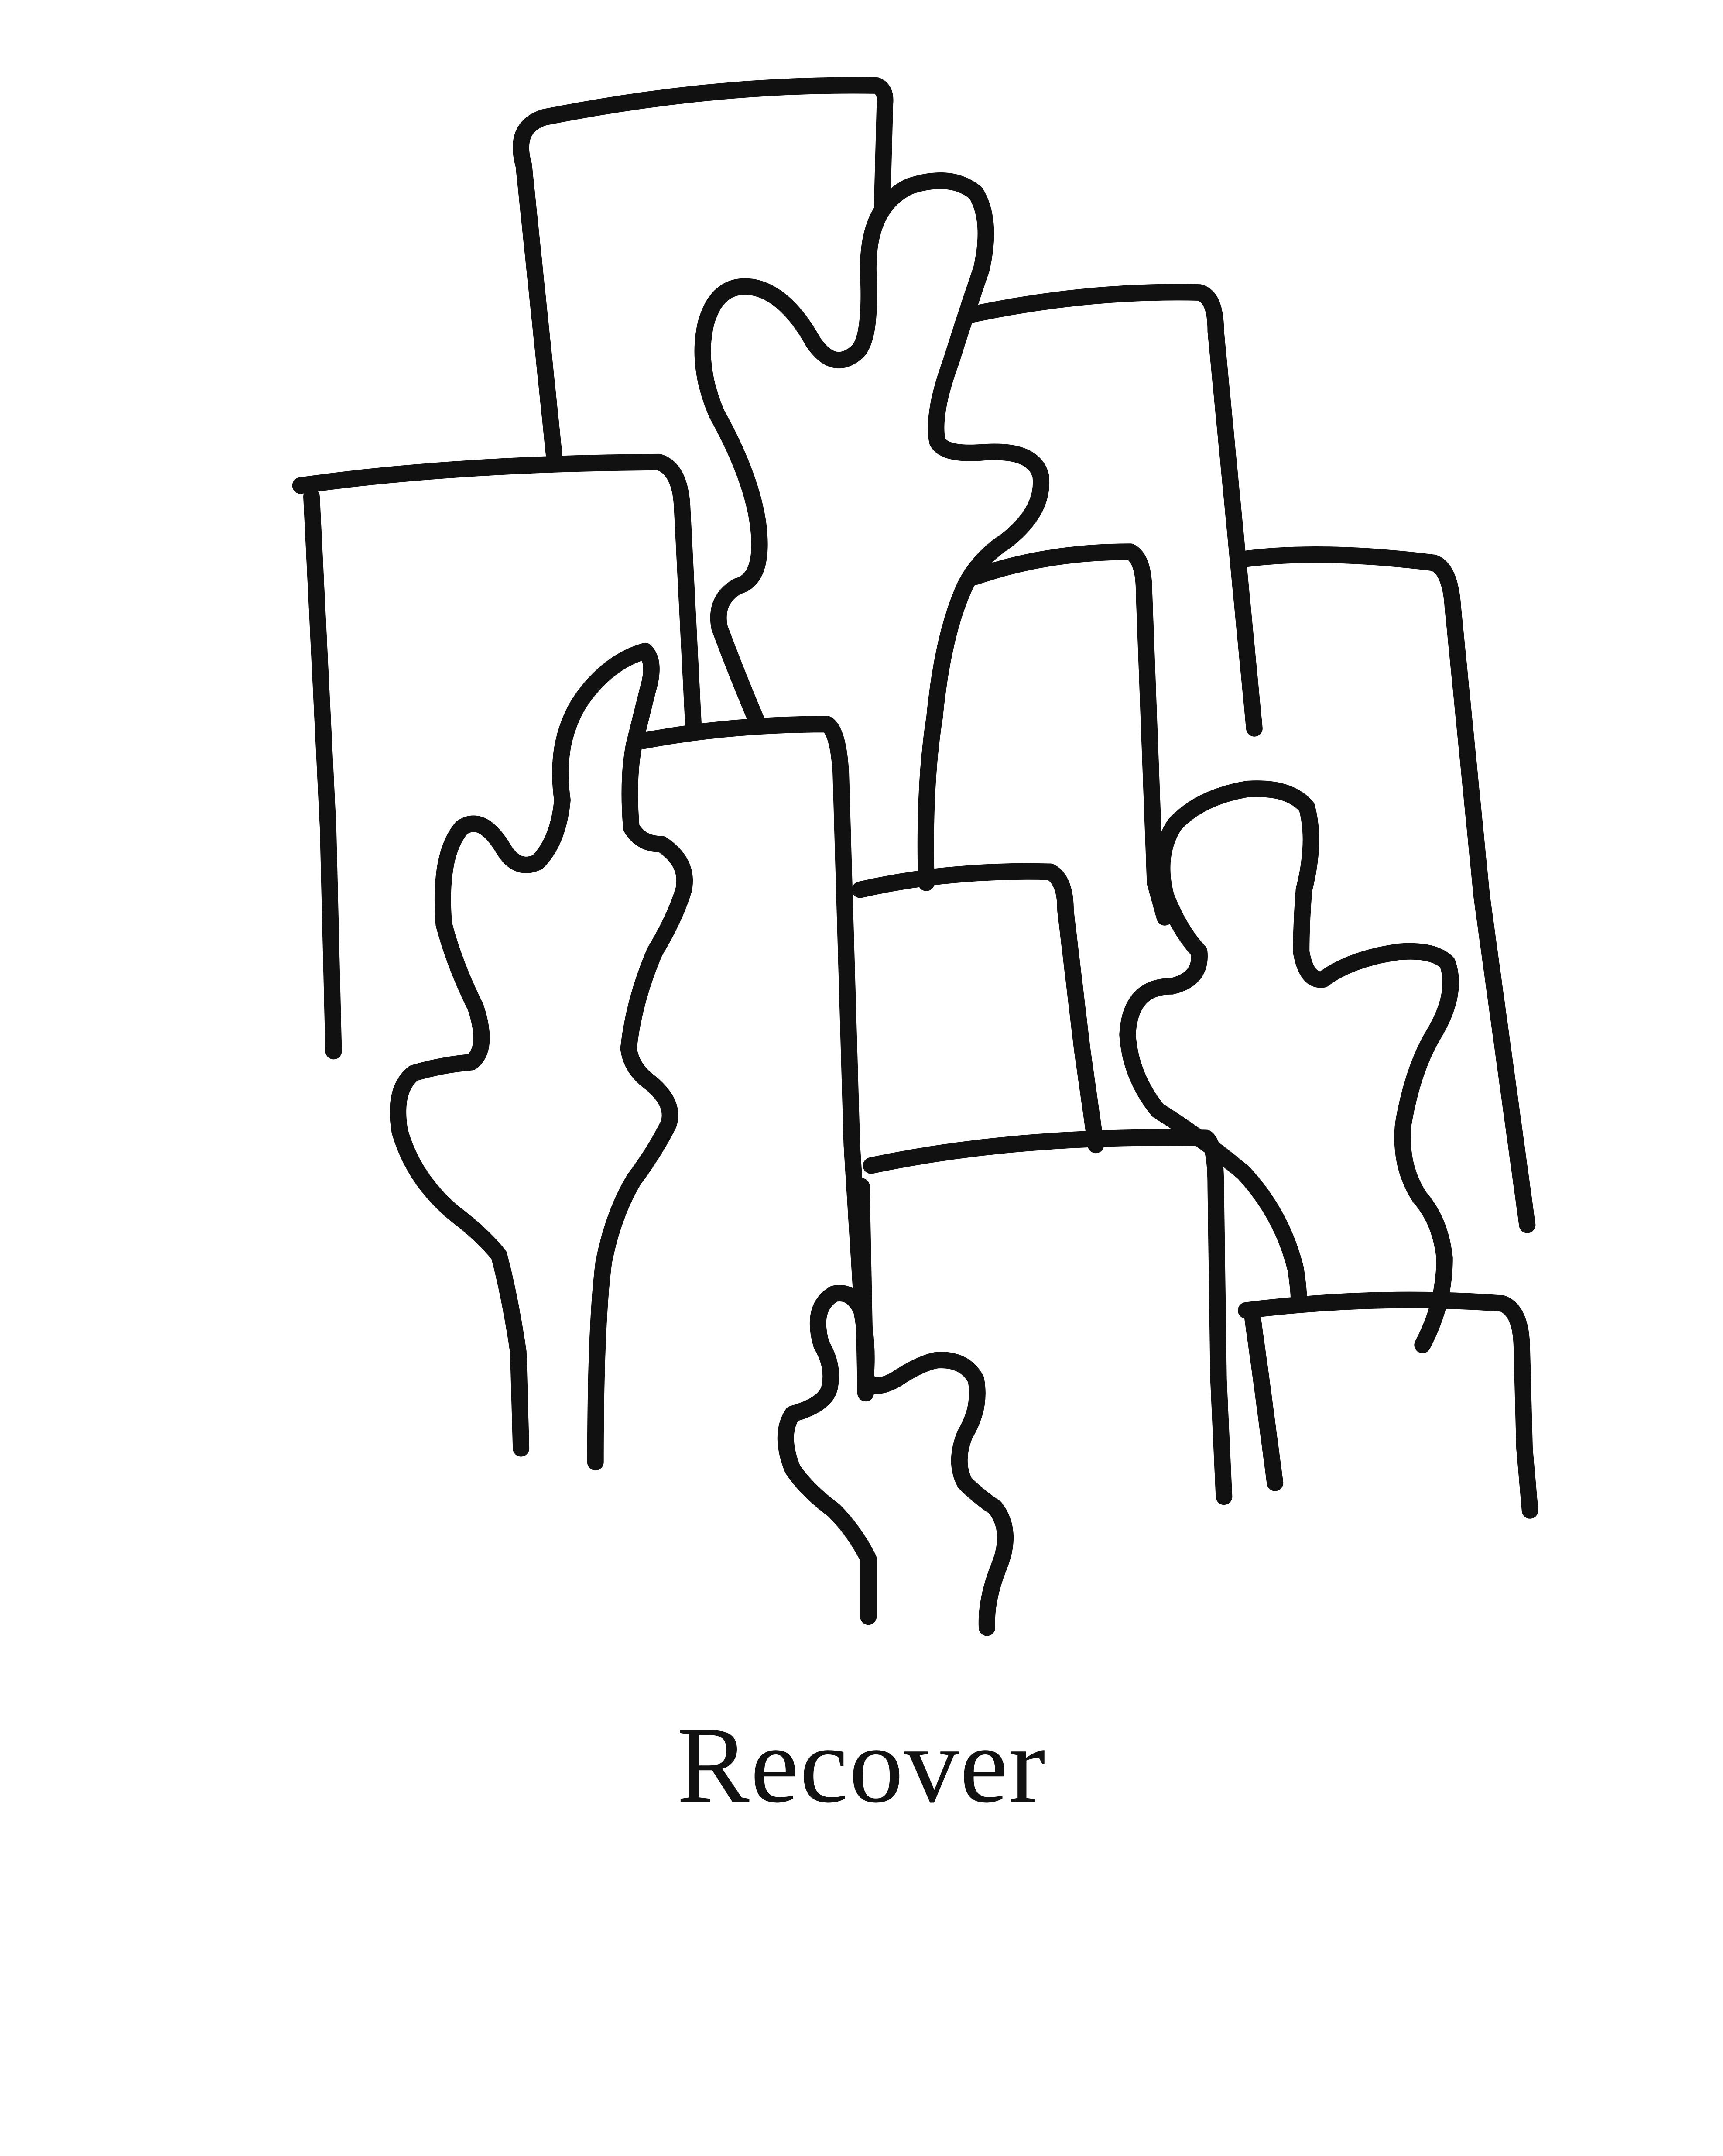  I want to click on rectangle-sign-bottom-right, so click(1387, 1405).